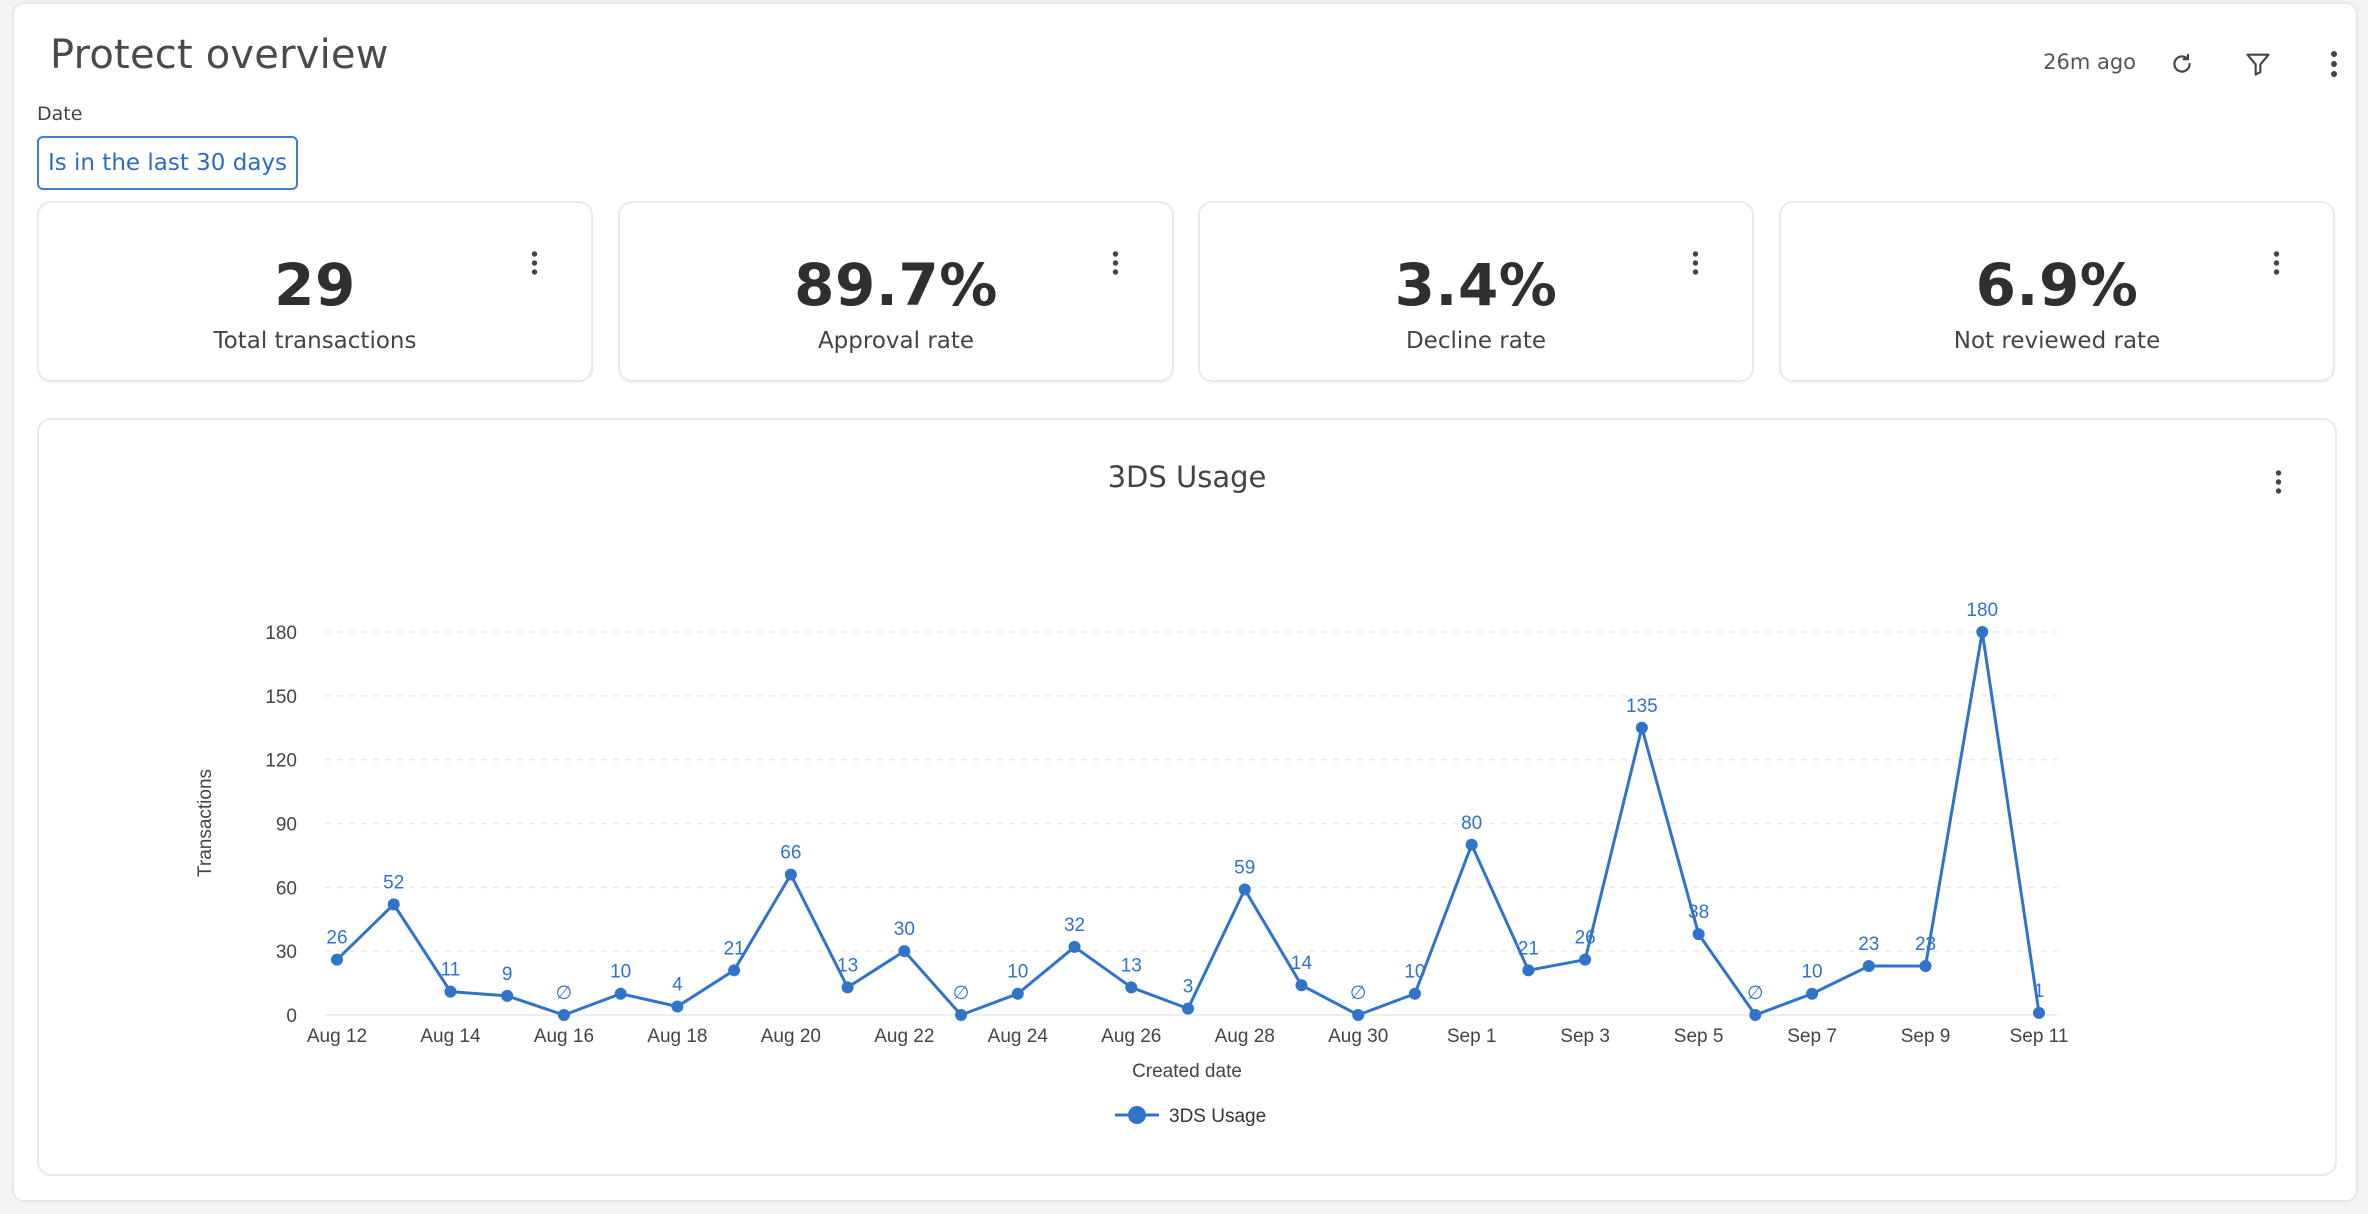 This screenshot has width=2368, height=1214. What do you see at coordinates (2334, 64) in the screenshot?
I see `more-options-button` at bounding box center [2334, 64].